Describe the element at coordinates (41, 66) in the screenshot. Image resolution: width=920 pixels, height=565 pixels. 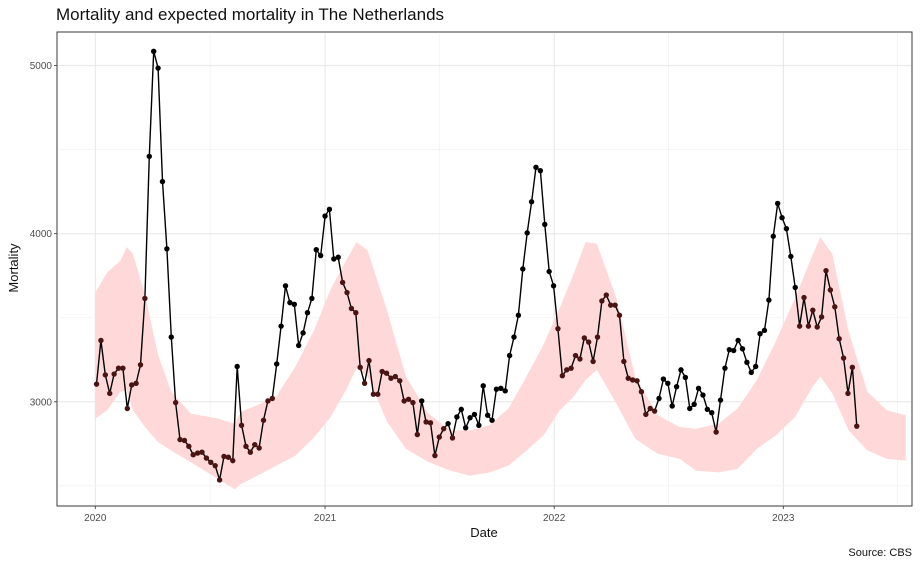
I see `y-tick-label: 5000` at that location.